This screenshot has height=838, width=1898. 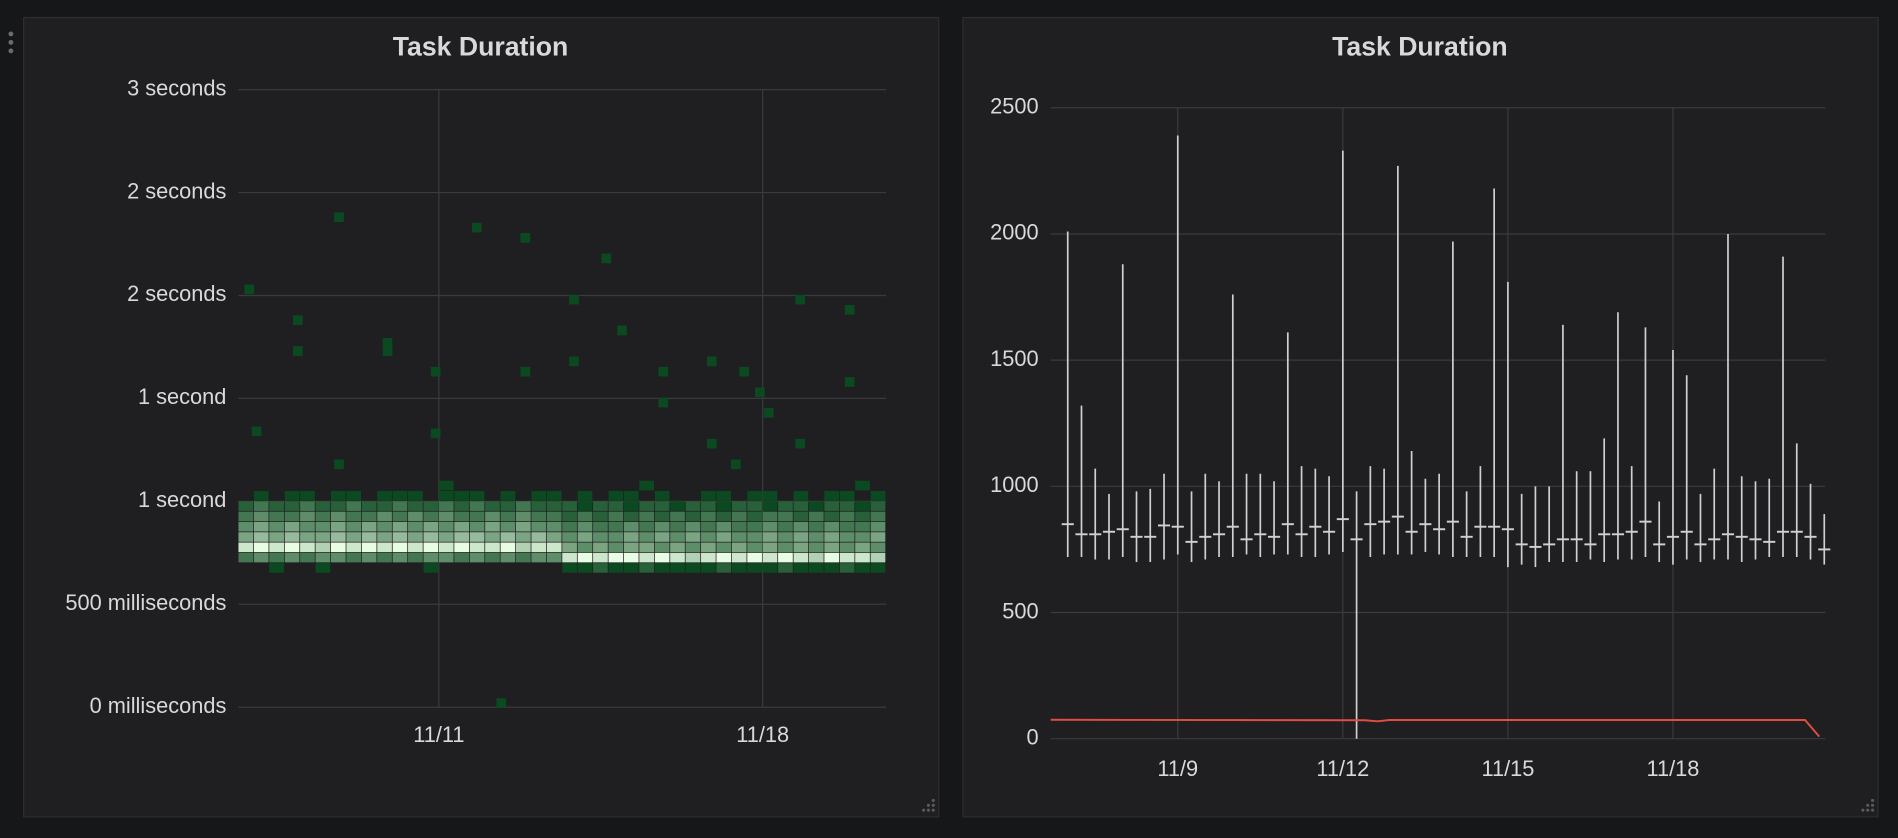 What do you see at coordinates (182, 499) in the screenshot?
I see `y-tick-label: 1 second` at bounding box center [182, 499].